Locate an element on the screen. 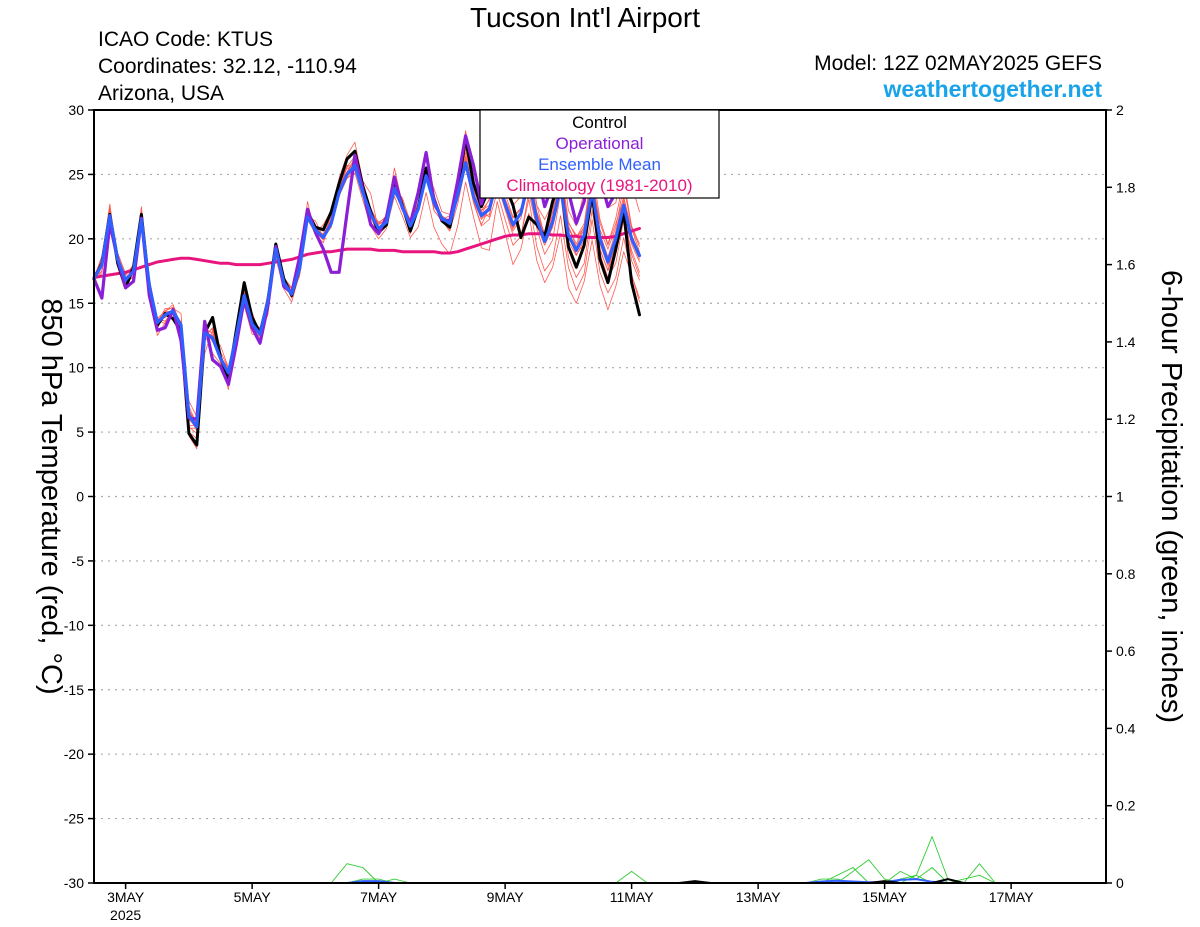 Image resolution: width=1200 pixels, height=927 pixels. y-axis-label: 850 hPa Temperature (red, °C) is located at coordinates (51, 496).